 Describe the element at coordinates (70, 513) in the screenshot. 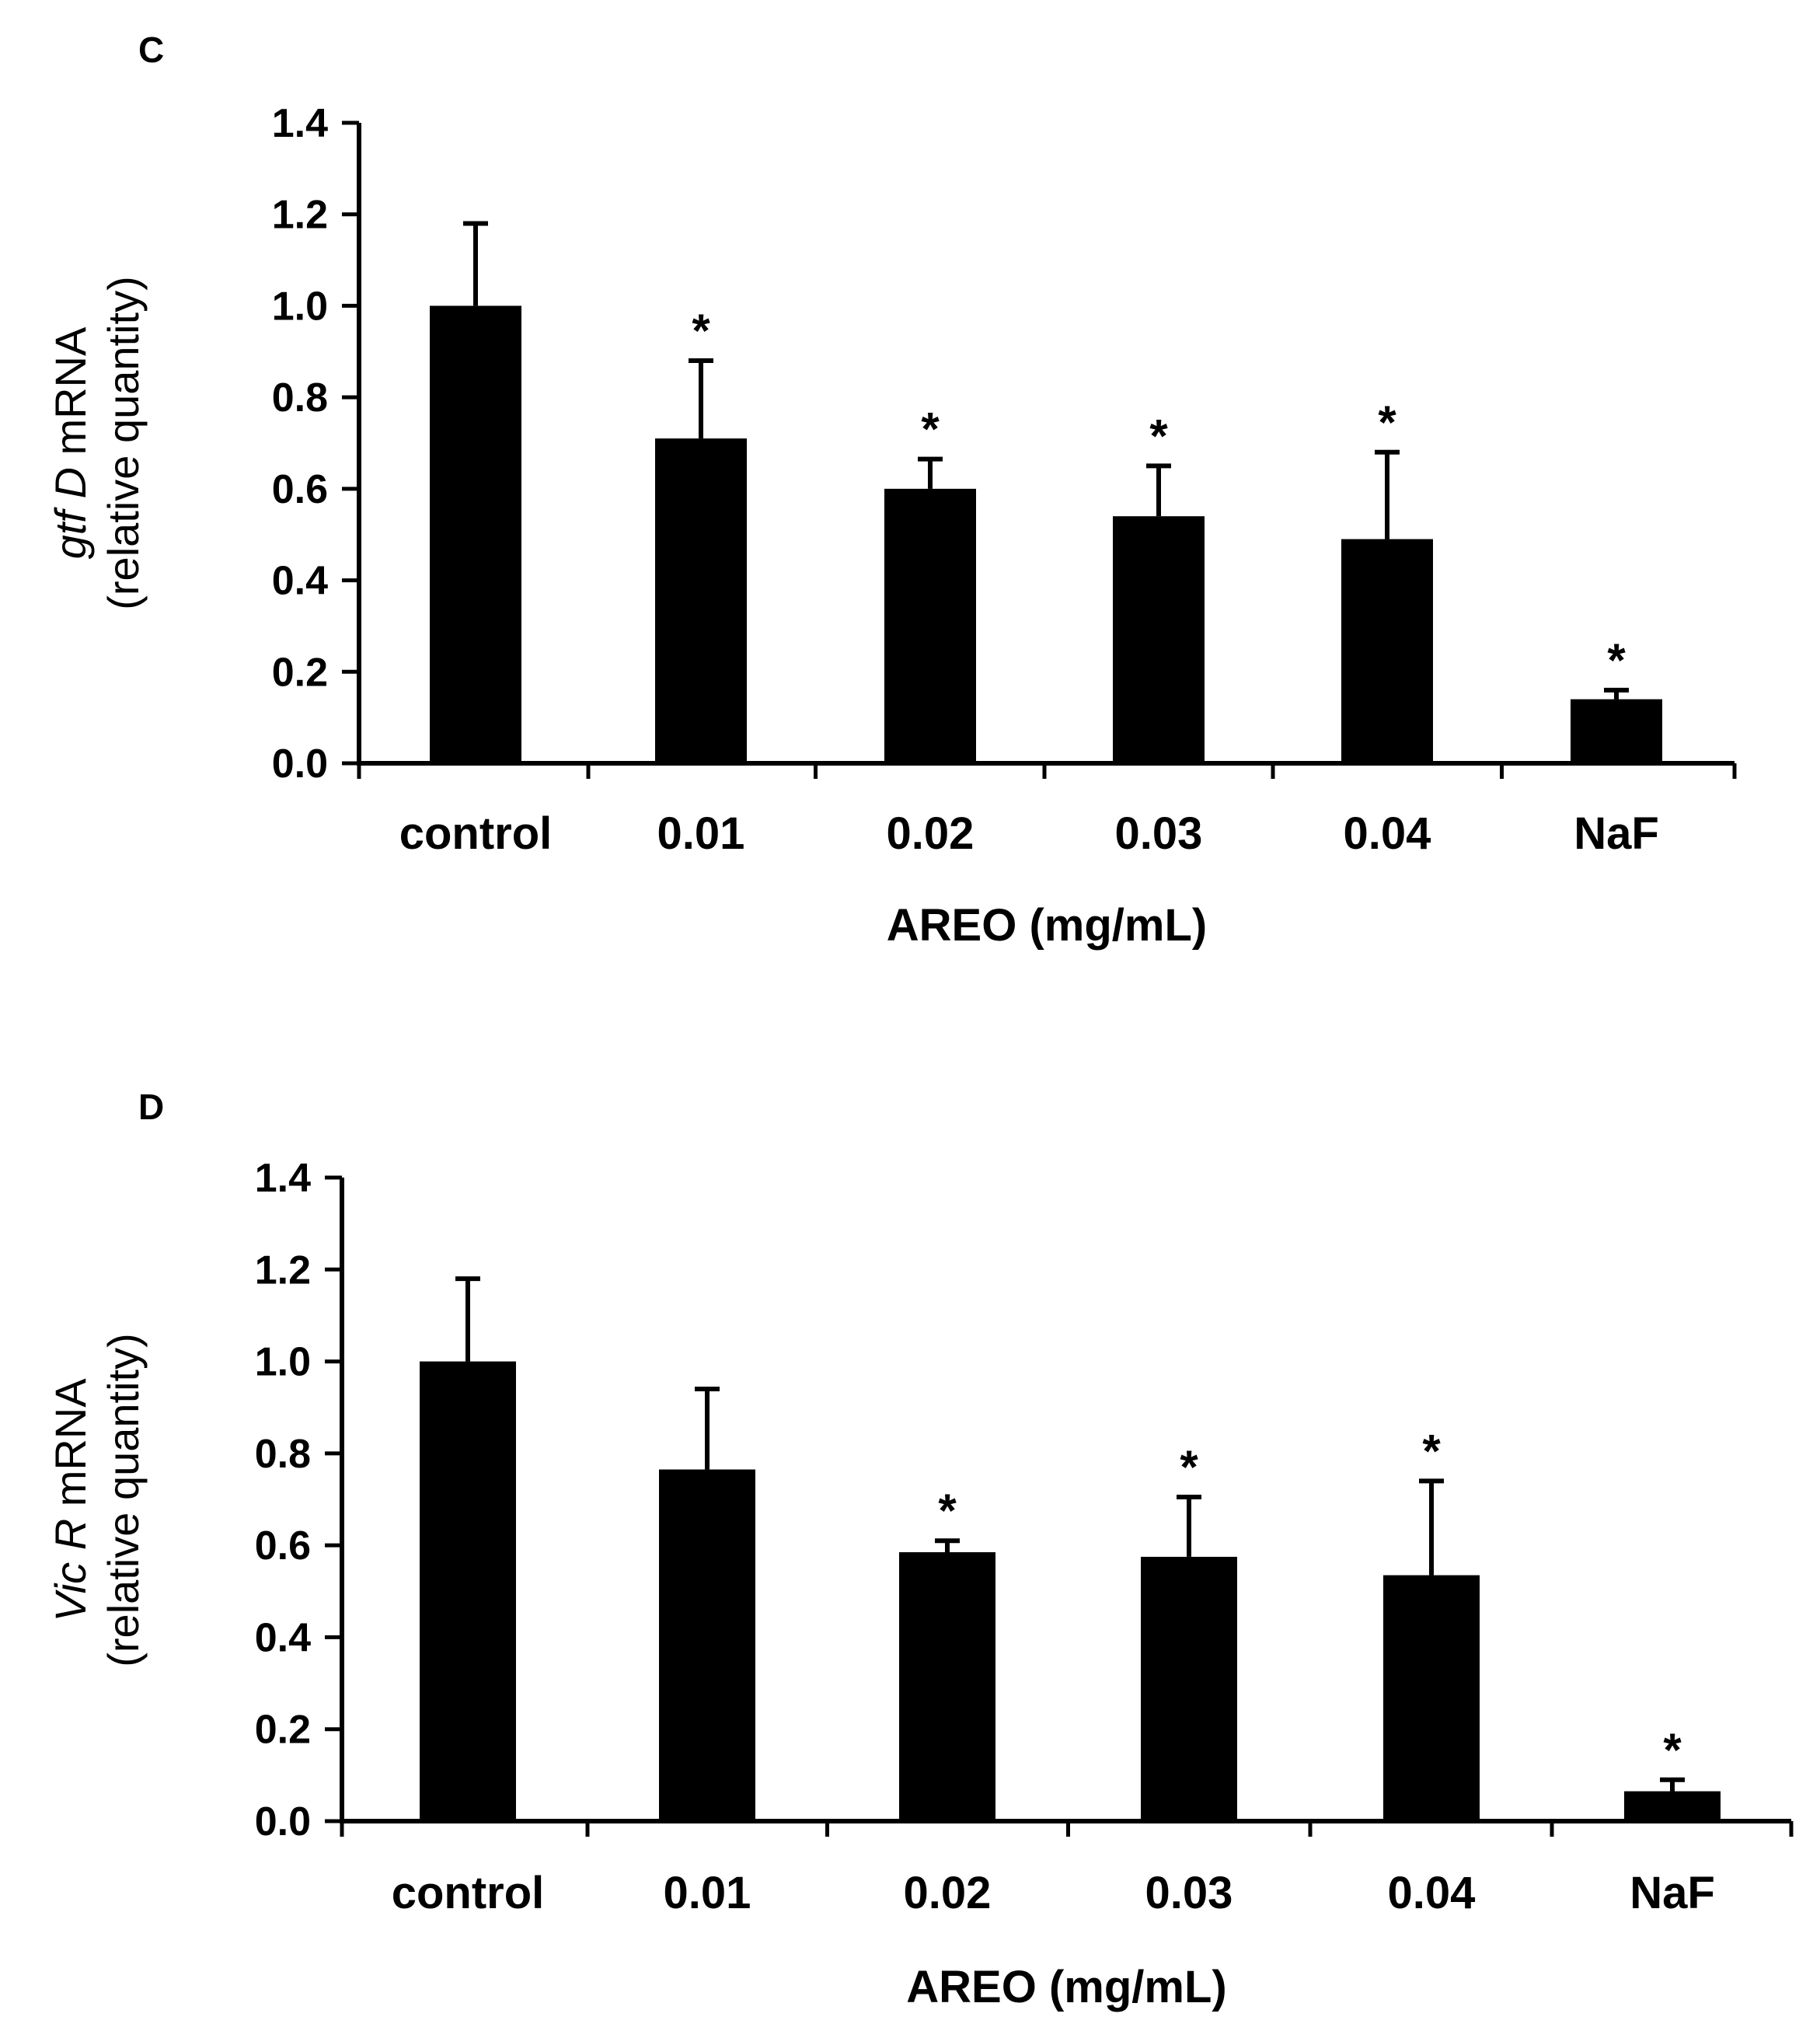

I see `y-axis-gene-name: gtf D` at that location.